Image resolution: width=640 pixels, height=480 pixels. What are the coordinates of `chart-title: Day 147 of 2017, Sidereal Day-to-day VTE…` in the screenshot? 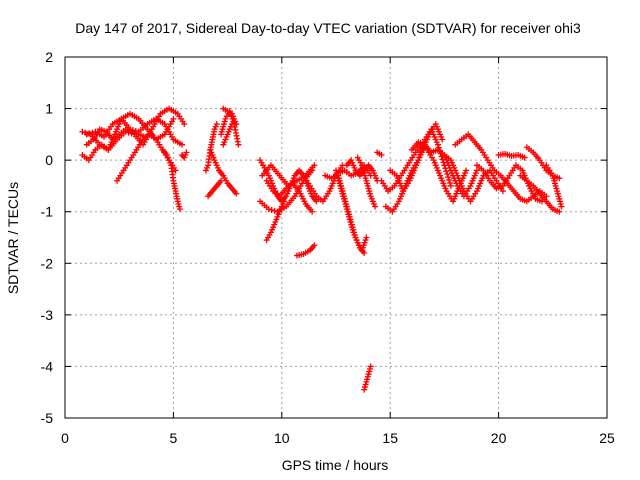 It's located at (328, 28).